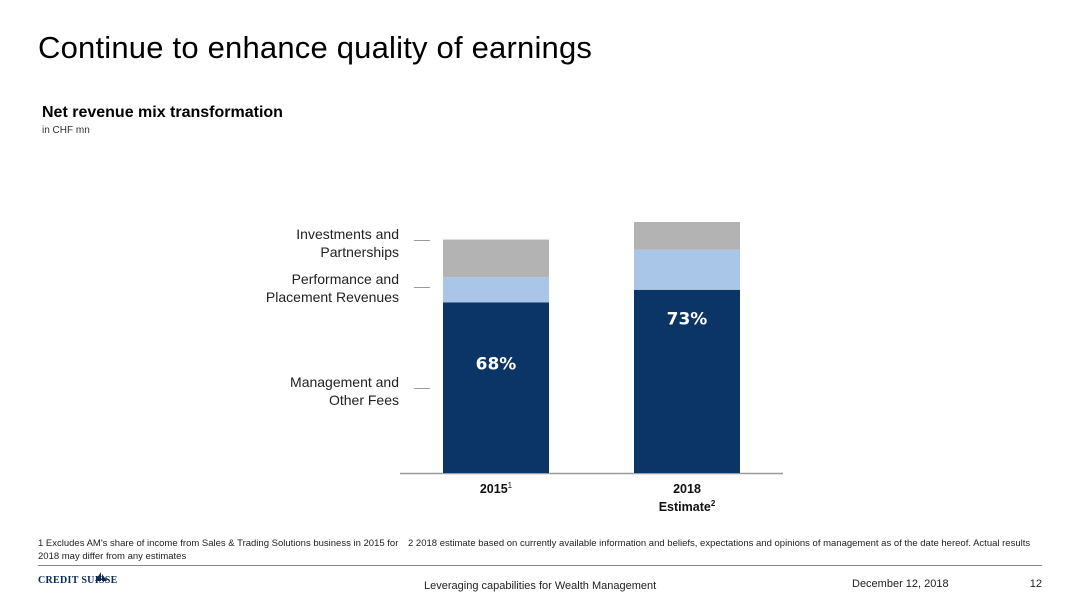  What do you see at coordinates (345, 279) in the screenshot?
I see `legend-performance-line1: Performance and` at bounding box center [345, 279].